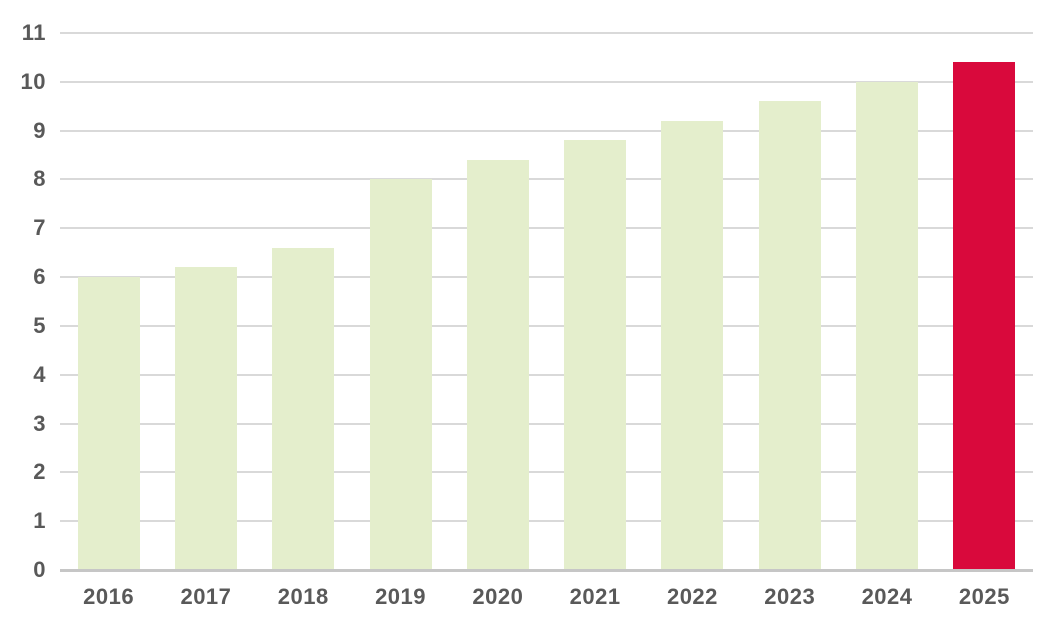 This screenshot has height=628, width=1064. Describe the element at coordinates (498, 596) in the screenshot. I see `x-axis-tick-label: 2020` at that location.